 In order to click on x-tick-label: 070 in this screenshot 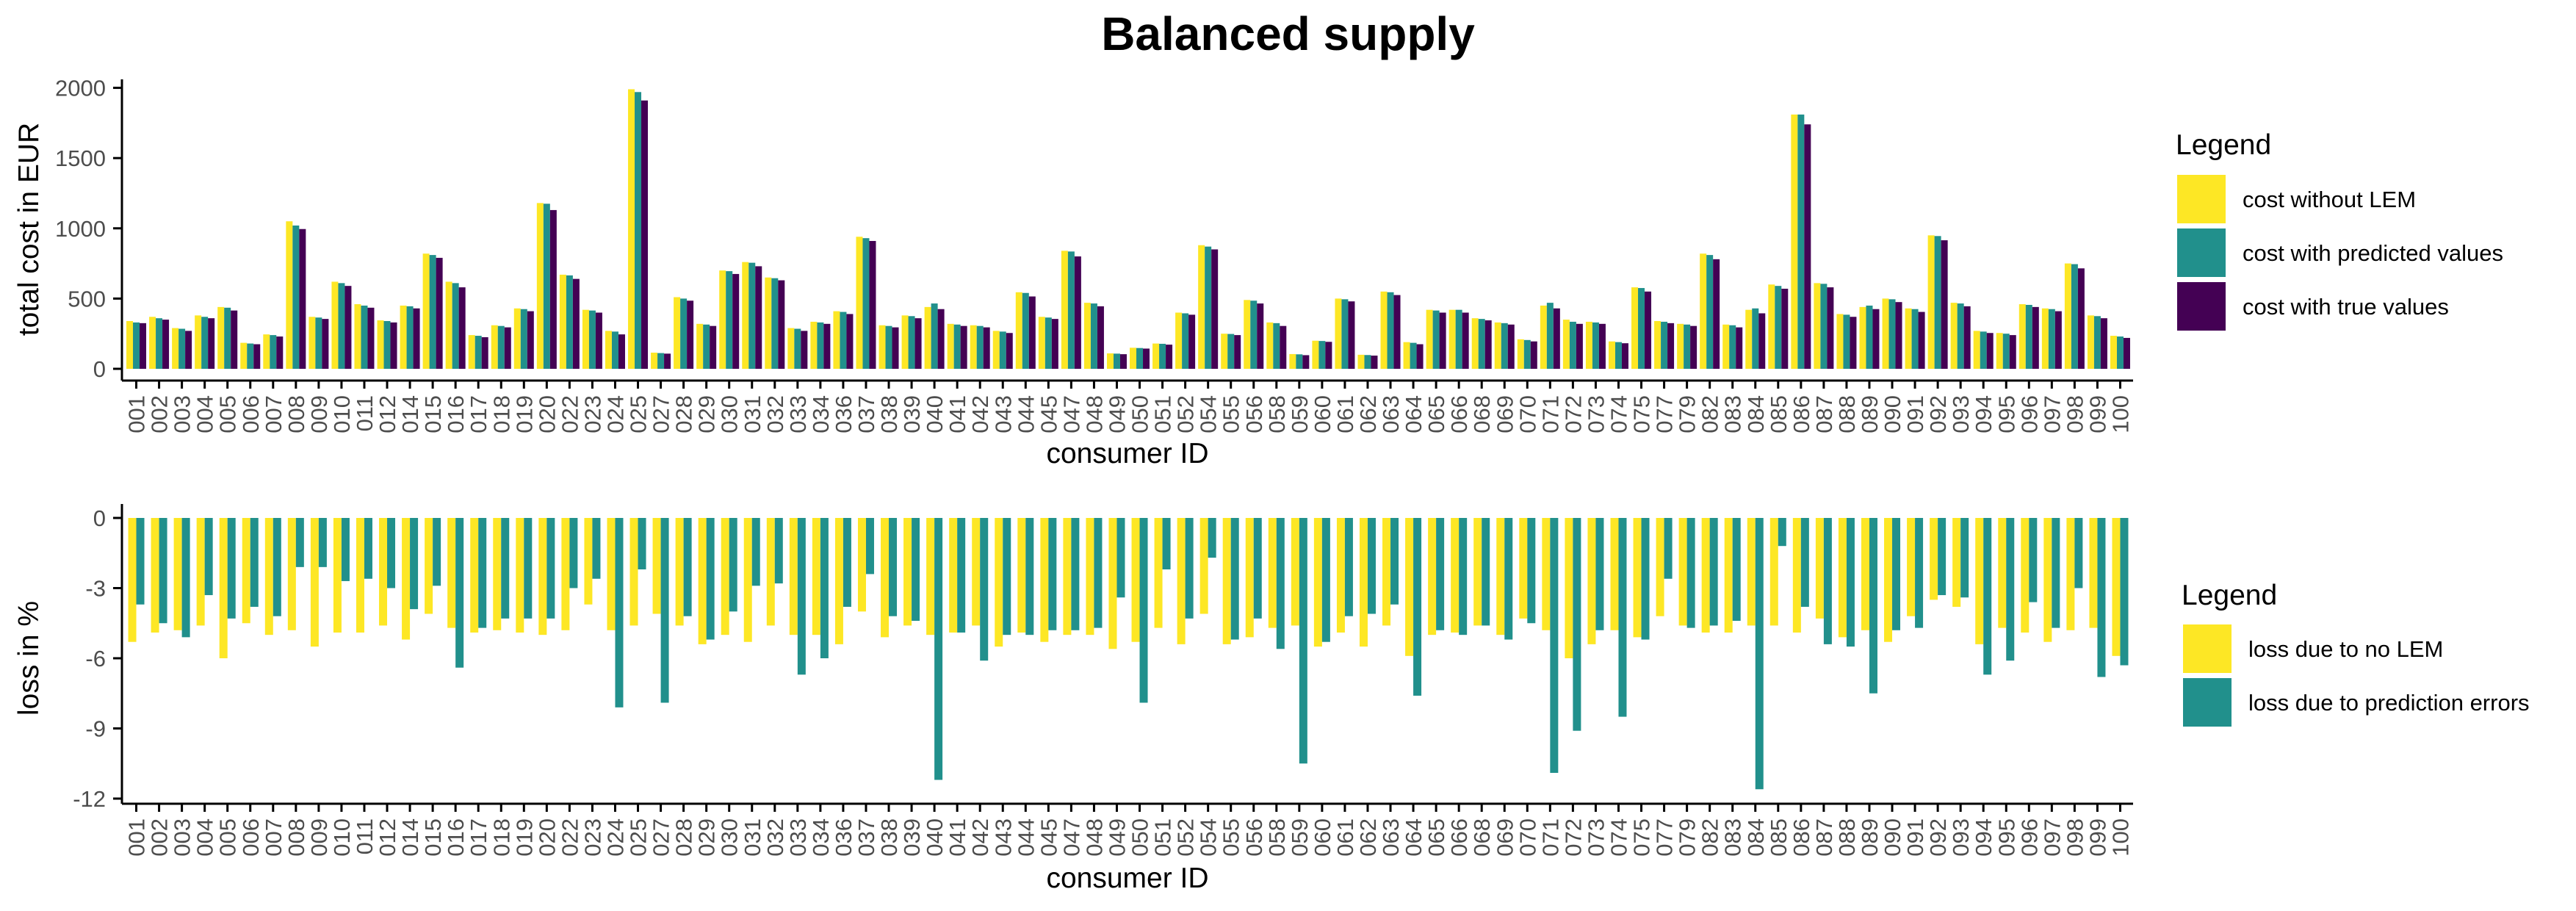, I will do `click(1527, 837)`.